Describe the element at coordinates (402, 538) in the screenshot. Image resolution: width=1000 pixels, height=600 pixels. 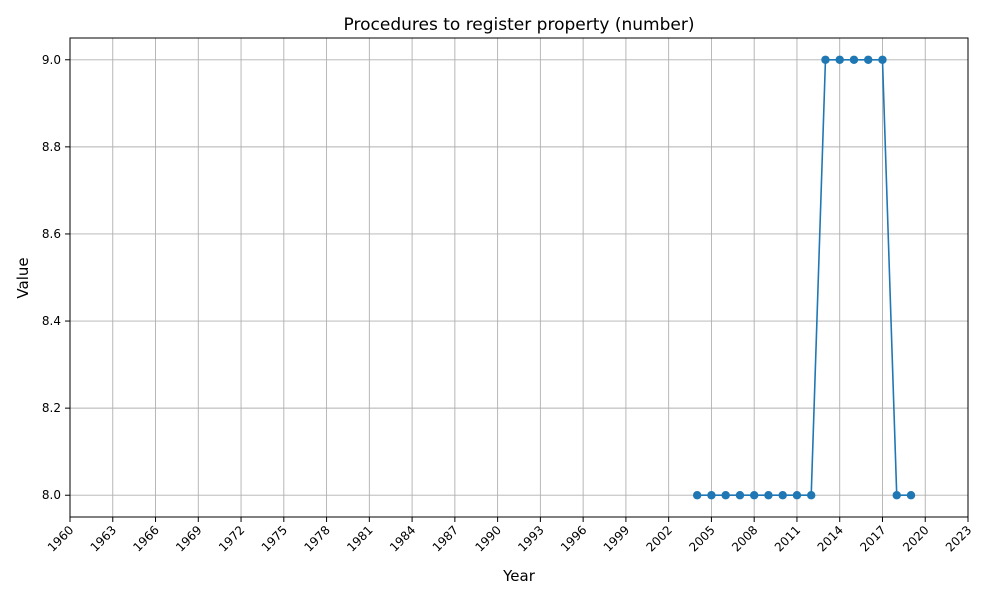
I see `x-tick-label: 1984` at that location.